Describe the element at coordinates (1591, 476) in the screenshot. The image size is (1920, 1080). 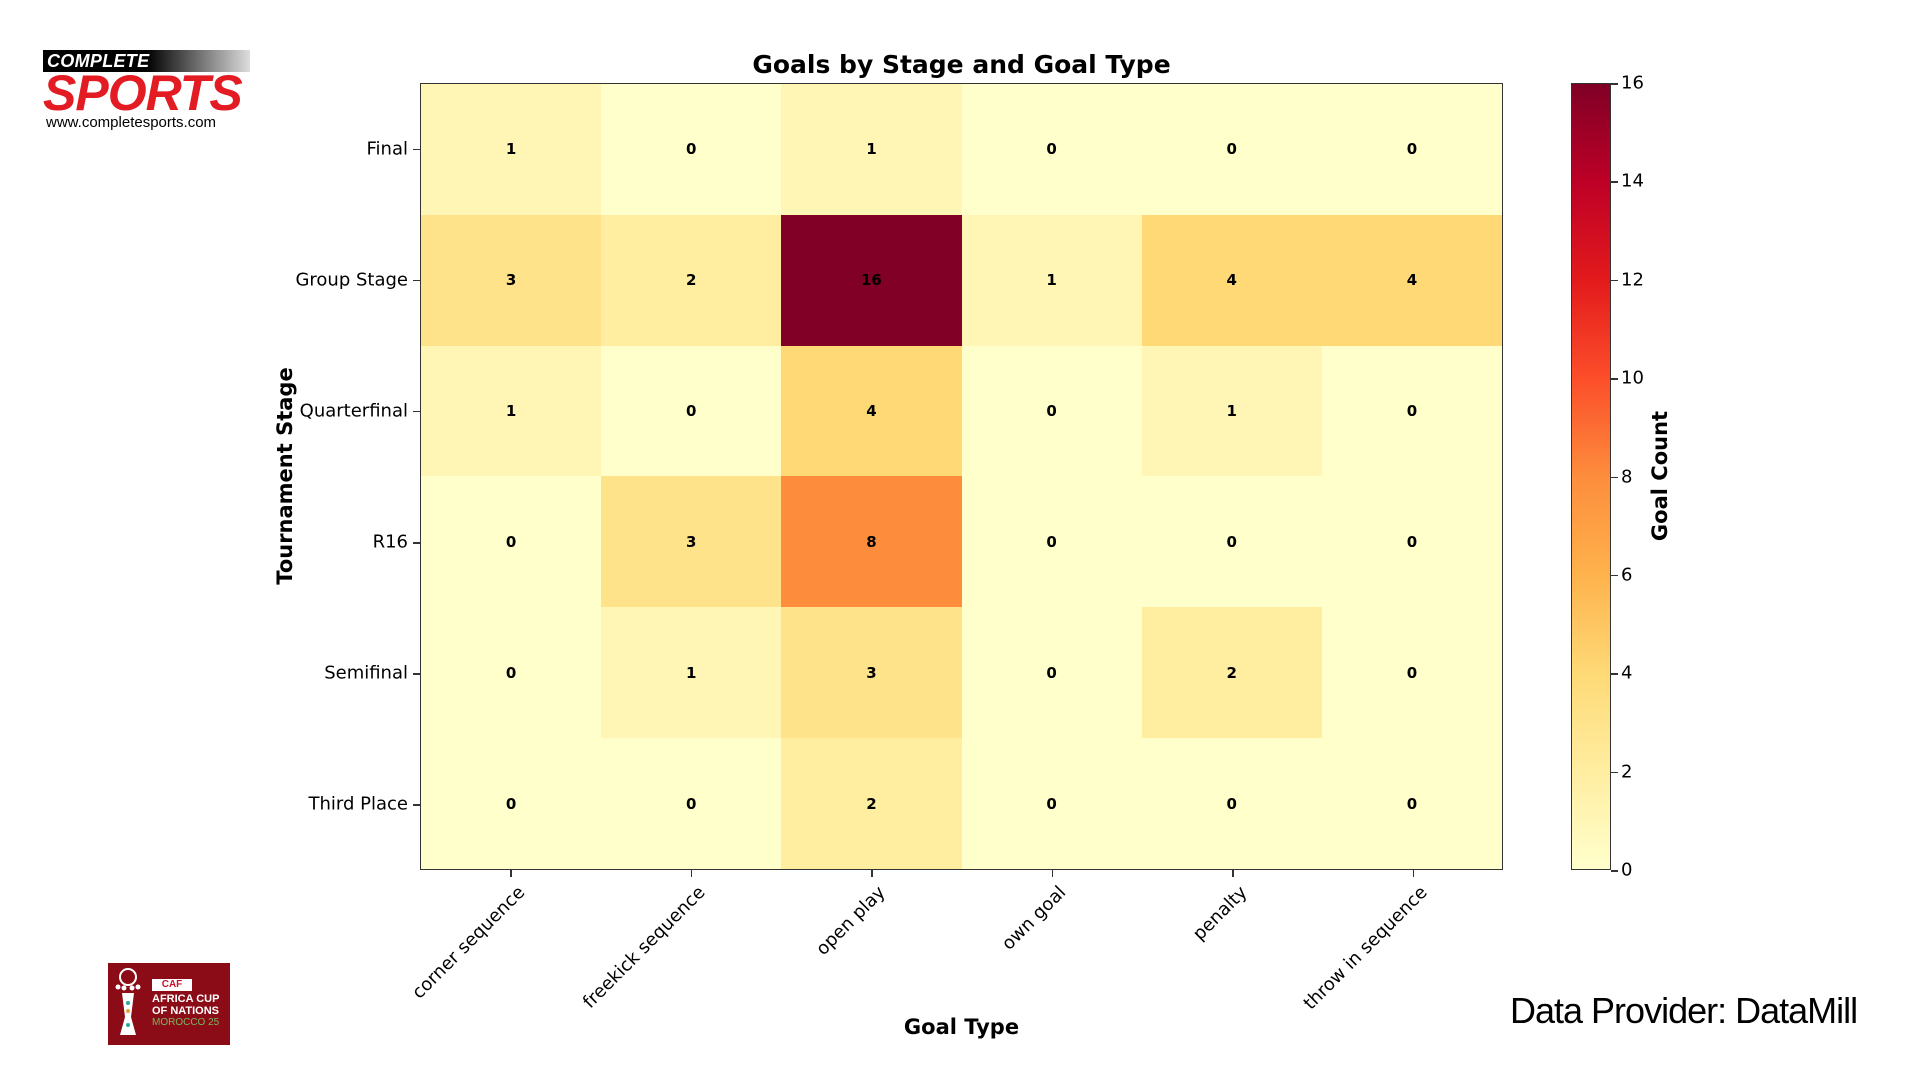
I see `colorbar` at that location.